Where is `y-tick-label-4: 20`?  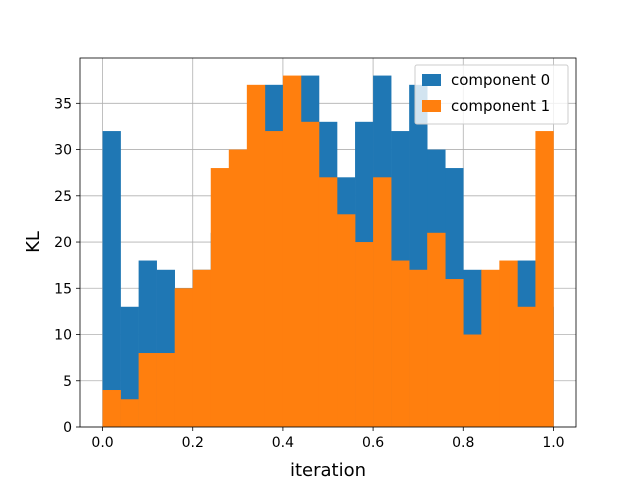 y-tick-label-4: 20 is located at coordinates (63, 243).